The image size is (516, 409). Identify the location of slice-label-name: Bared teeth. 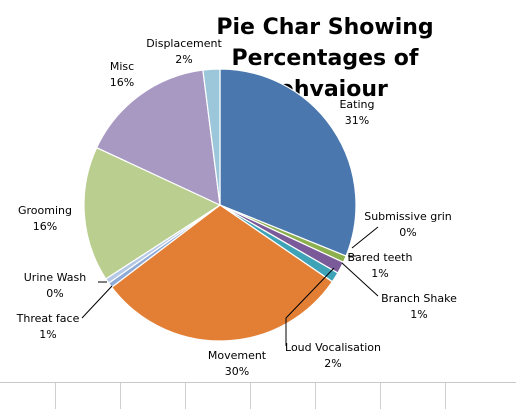
(380, 257).